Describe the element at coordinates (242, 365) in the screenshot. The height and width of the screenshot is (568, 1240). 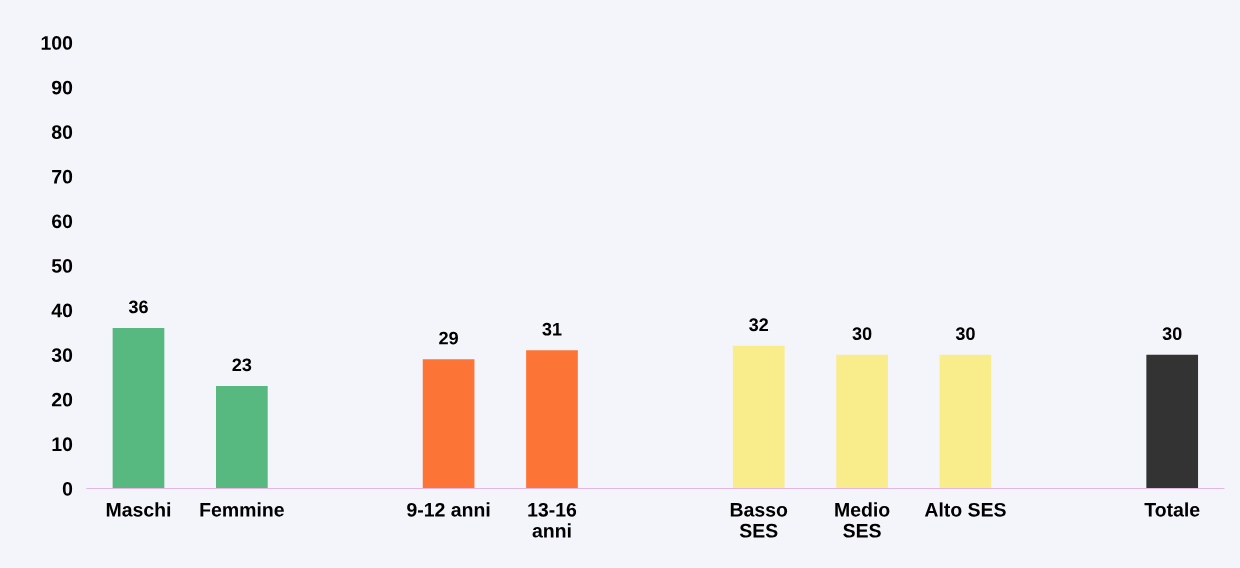
I see `data-label: 23` at that location.